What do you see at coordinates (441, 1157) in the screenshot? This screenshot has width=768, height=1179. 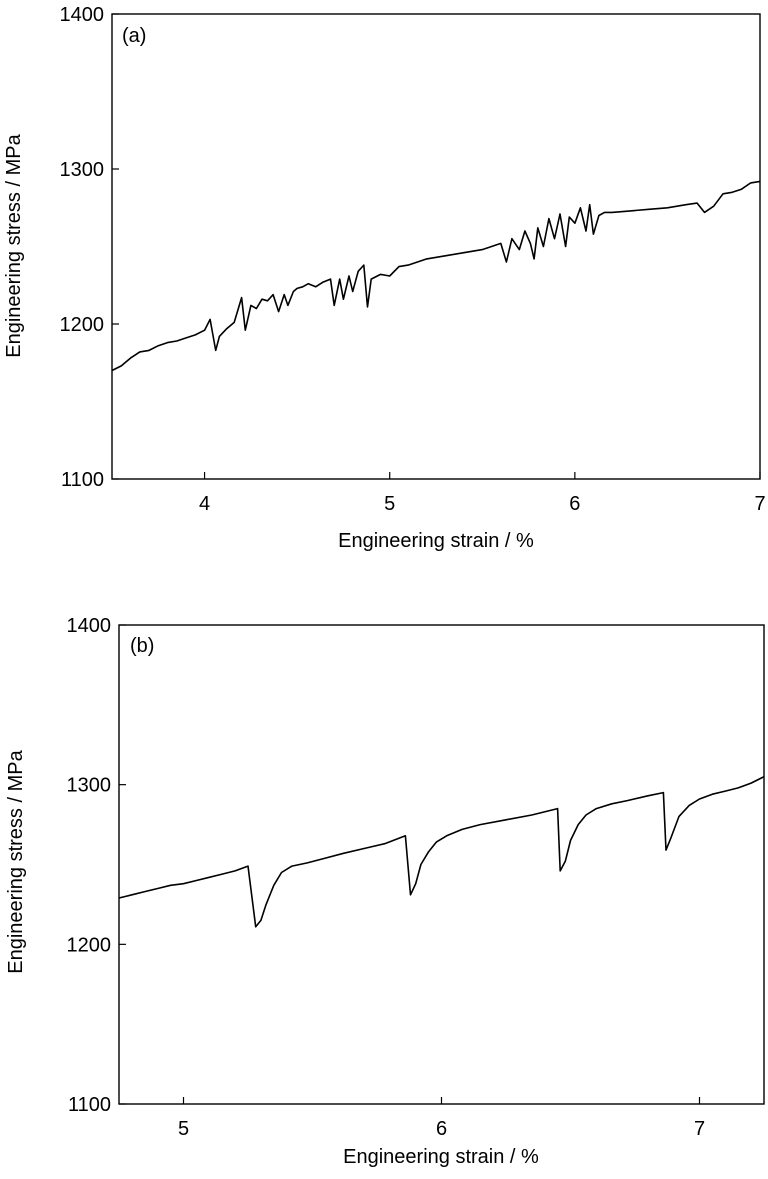 I see `panel-b-x-axis-title: Engineering strain / %` at bounding box center [441, 1157].